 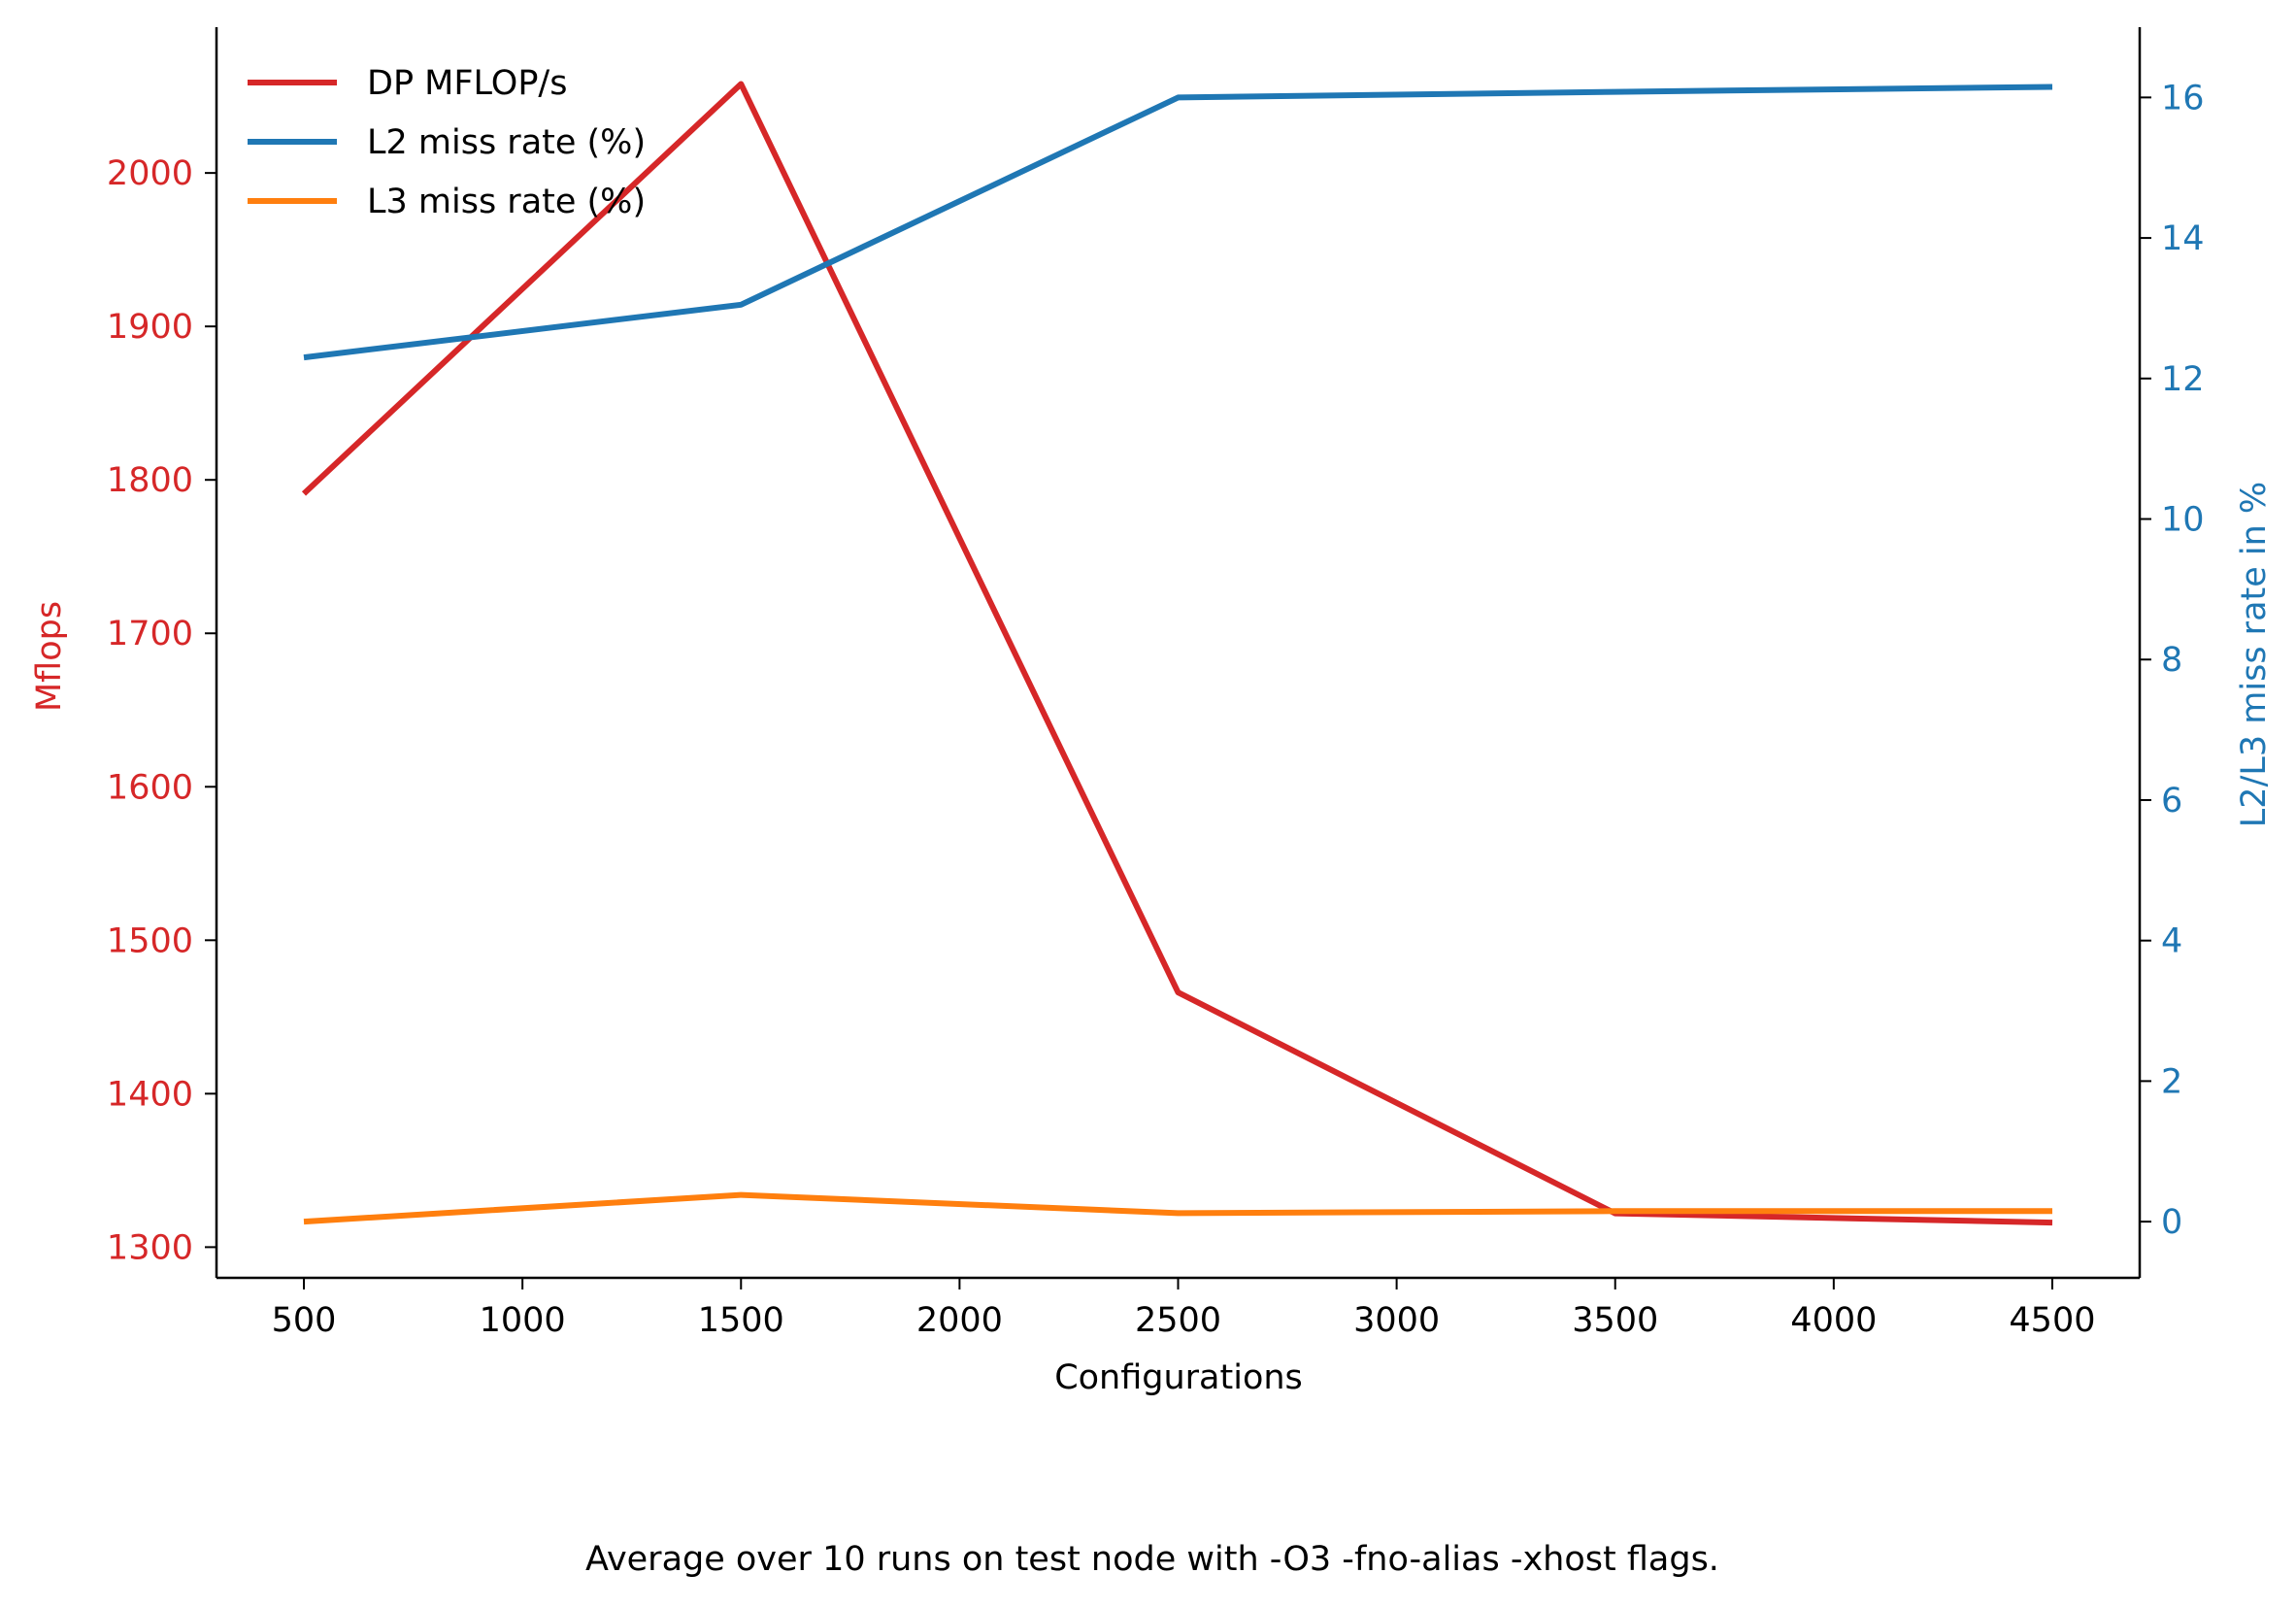 What do you see at coordinates (2183, 379) in the screenshot?
I see `right-y-tick-label: 12` at bounding box center [2183, 379].